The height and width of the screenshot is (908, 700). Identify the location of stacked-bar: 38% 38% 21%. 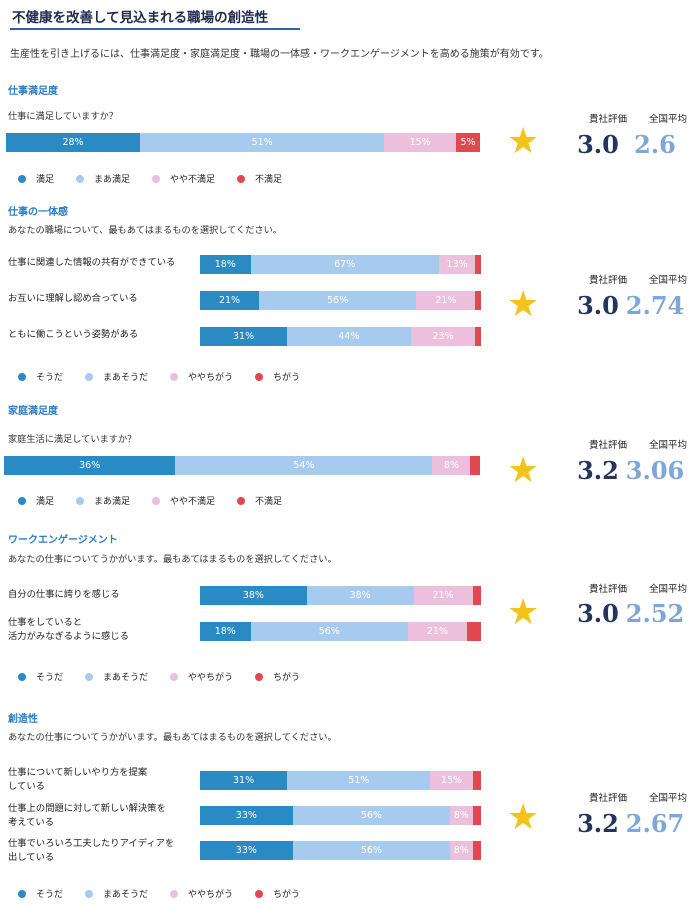
(340, 595).